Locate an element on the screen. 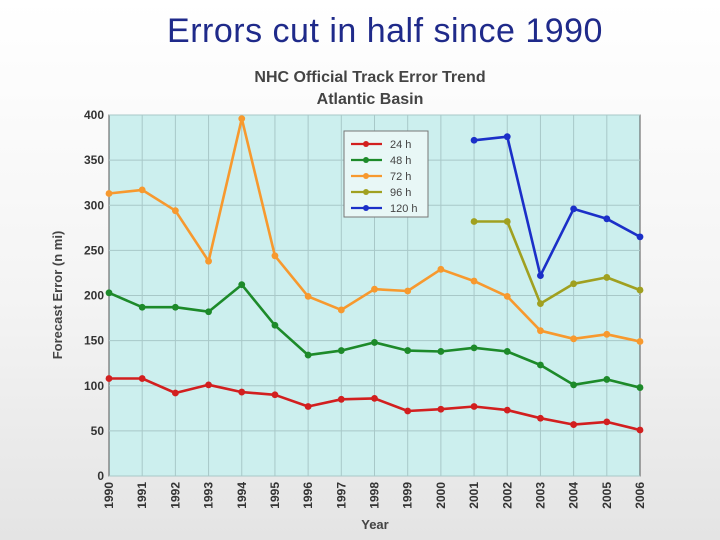 The height and width of the screenshot is (540, 720). legend-marker-96h is located at coordinates (366, 192).